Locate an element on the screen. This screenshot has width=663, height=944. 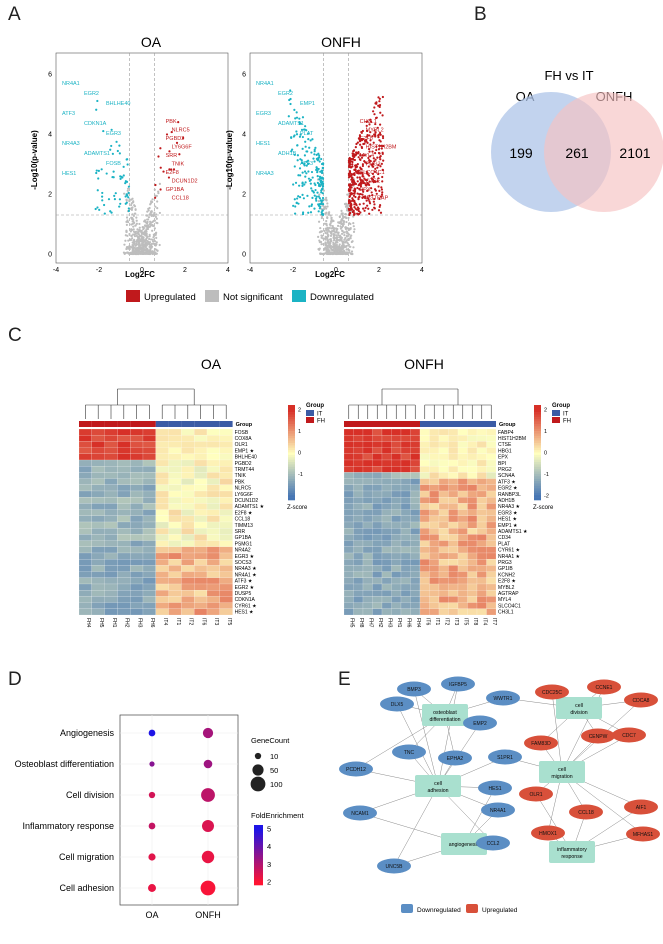
heatmap-gene-label: GP1BA is located at coordinates (243, 538).